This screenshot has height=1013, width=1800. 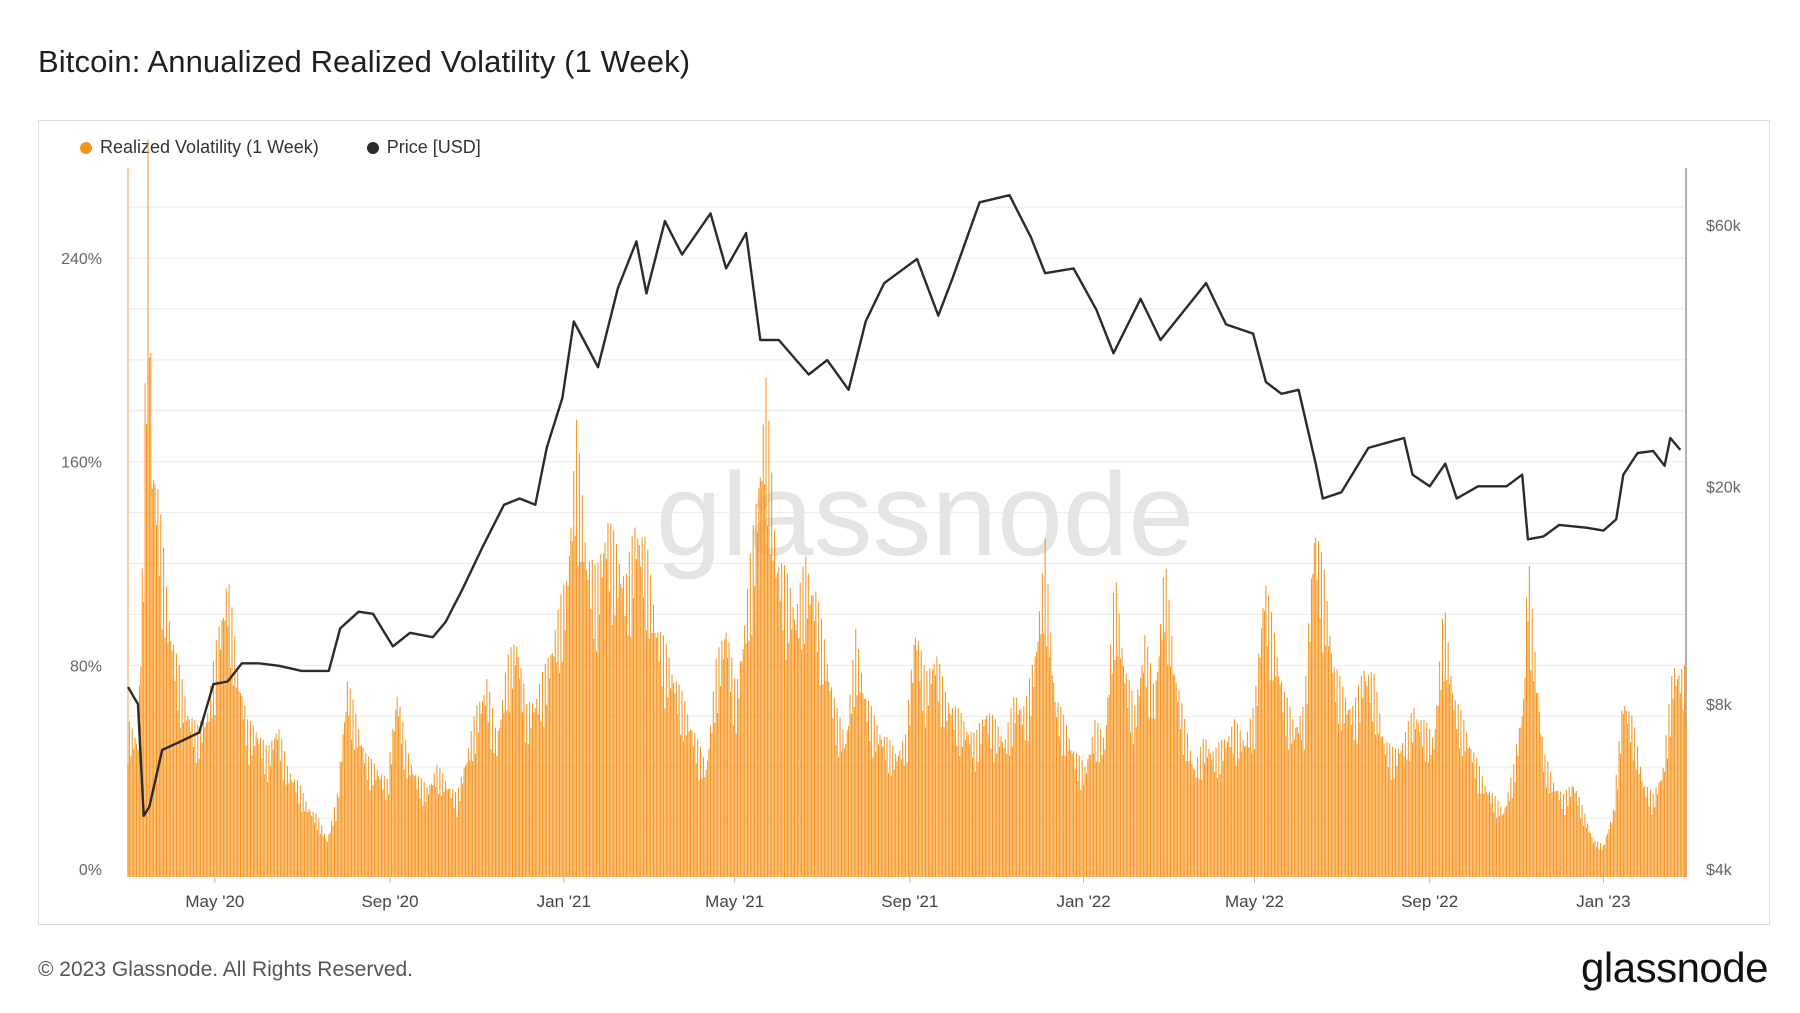 What do you see at coordinates (199, 147) in the screenshot?
I see `legend-item-volatility: Realized Volatility (1 Week)` at bounding box center [199, 147].